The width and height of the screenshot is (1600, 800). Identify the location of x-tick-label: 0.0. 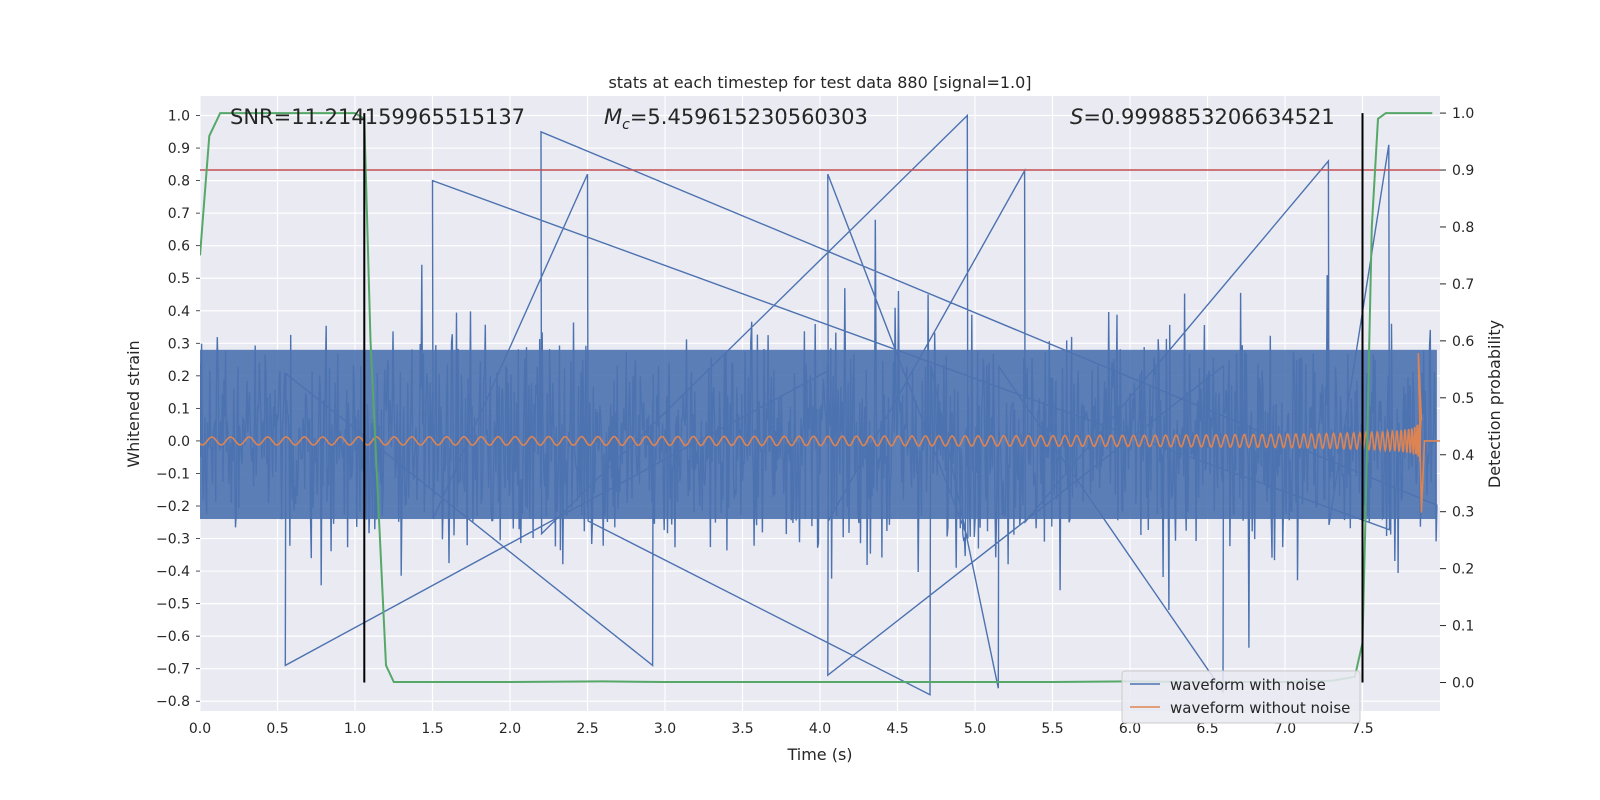
(200, 729).